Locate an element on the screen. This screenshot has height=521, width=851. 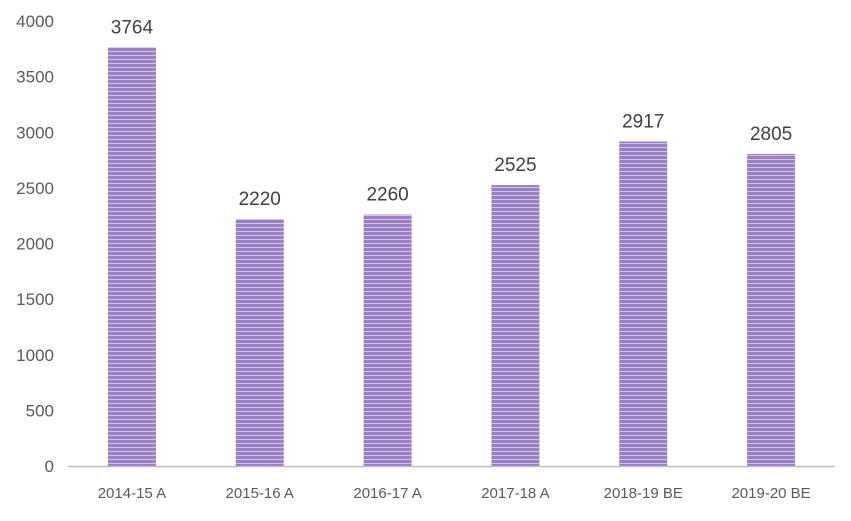
x-tick-label: 2016-17 A is located at coordinates (387, 493).